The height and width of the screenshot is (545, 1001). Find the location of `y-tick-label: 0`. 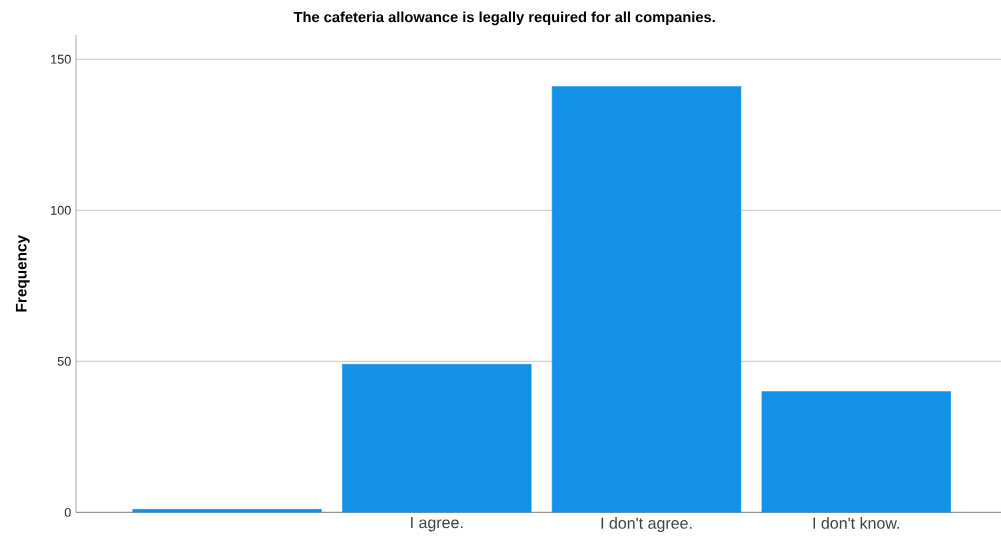

y-tick-label: 0 is located at coordinates (67, 512).